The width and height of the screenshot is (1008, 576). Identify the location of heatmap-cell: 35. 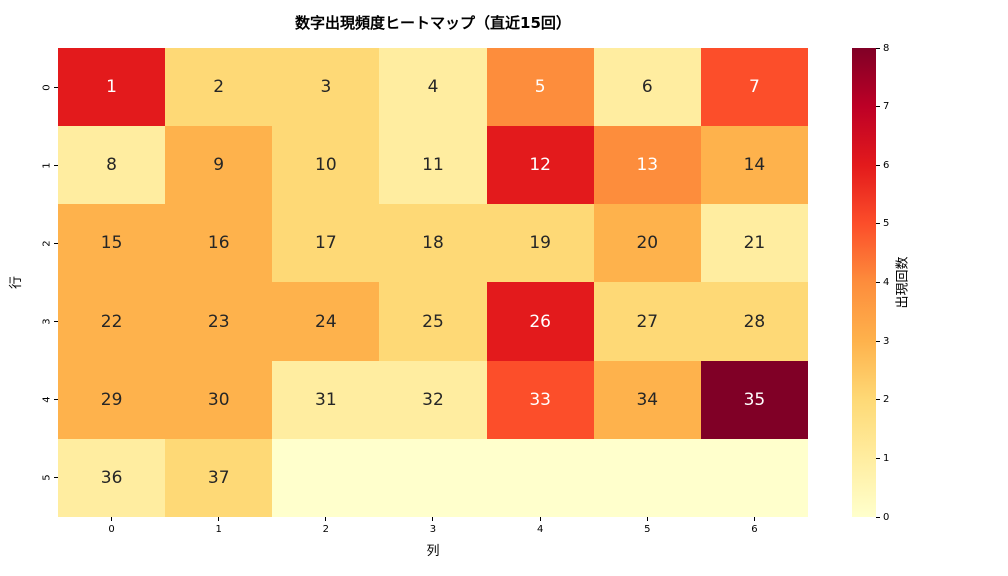
(754, 399).